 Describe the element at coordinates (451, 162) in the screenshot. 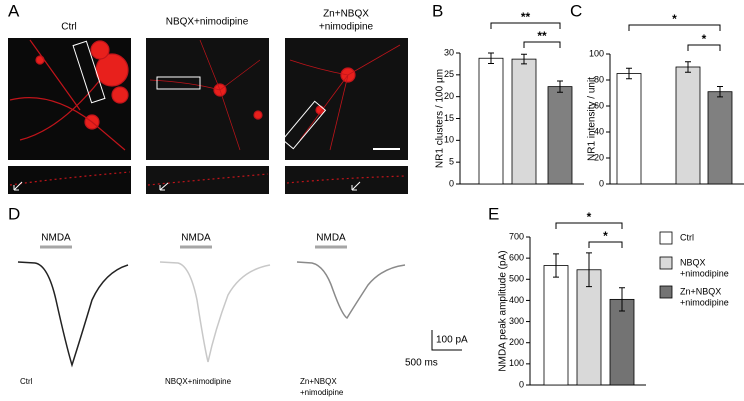

I see `y-tick-label: 5` at that location.